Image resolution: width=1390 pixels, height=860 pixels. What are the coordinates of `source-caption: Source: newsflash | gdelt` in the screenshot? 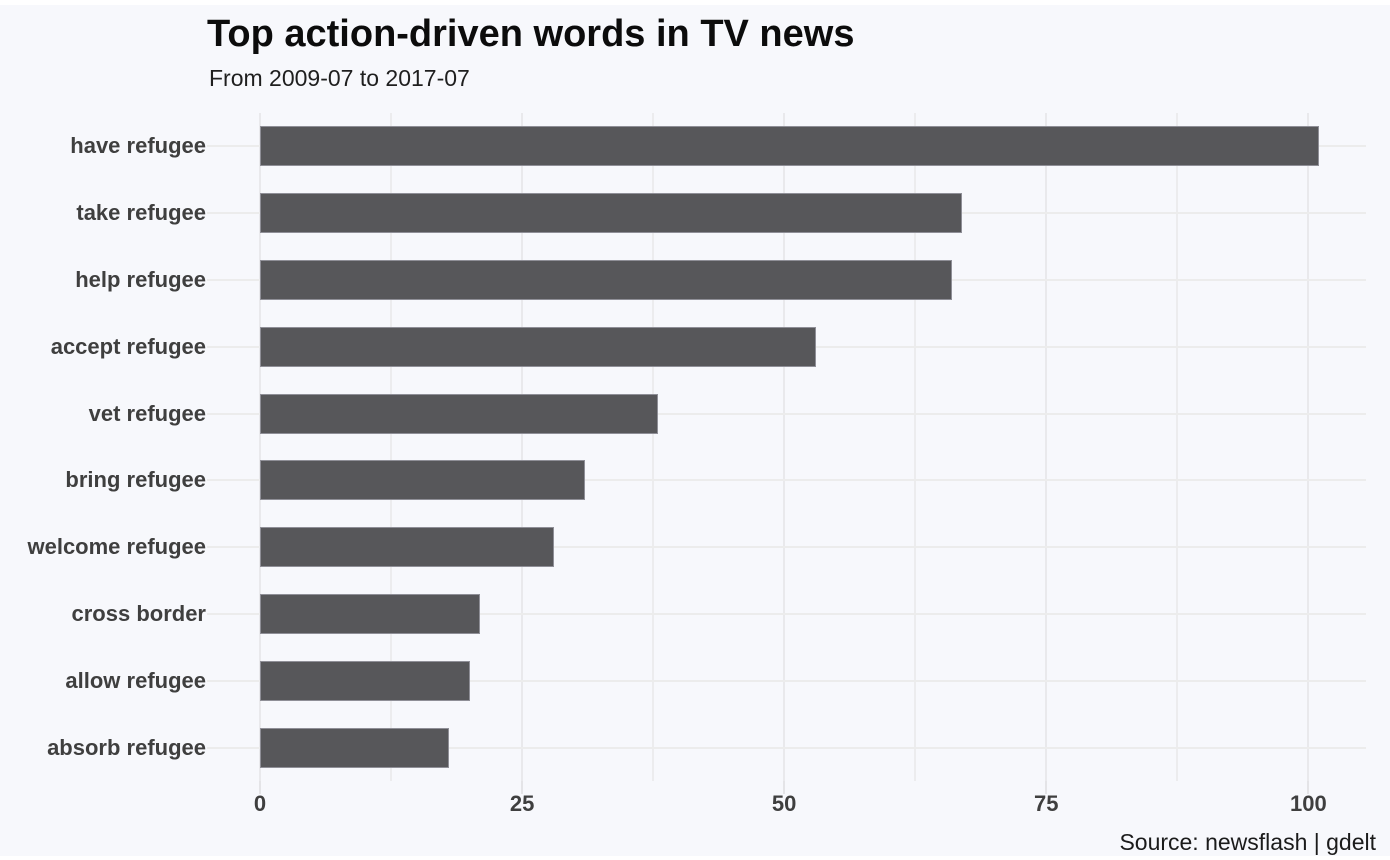 It's located at (1247, 842).